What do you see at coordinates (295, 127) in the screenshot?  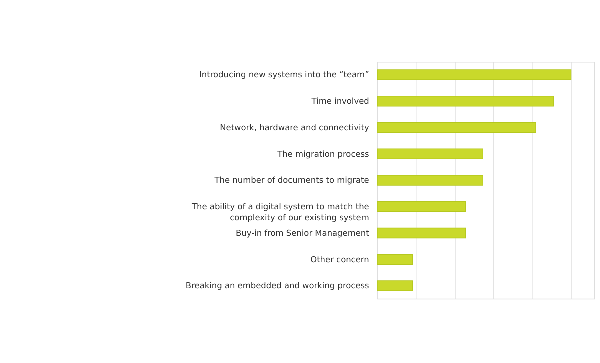 I see `y-tick-label: Network, hardware and connectivity` at bounding box center [295, 127].